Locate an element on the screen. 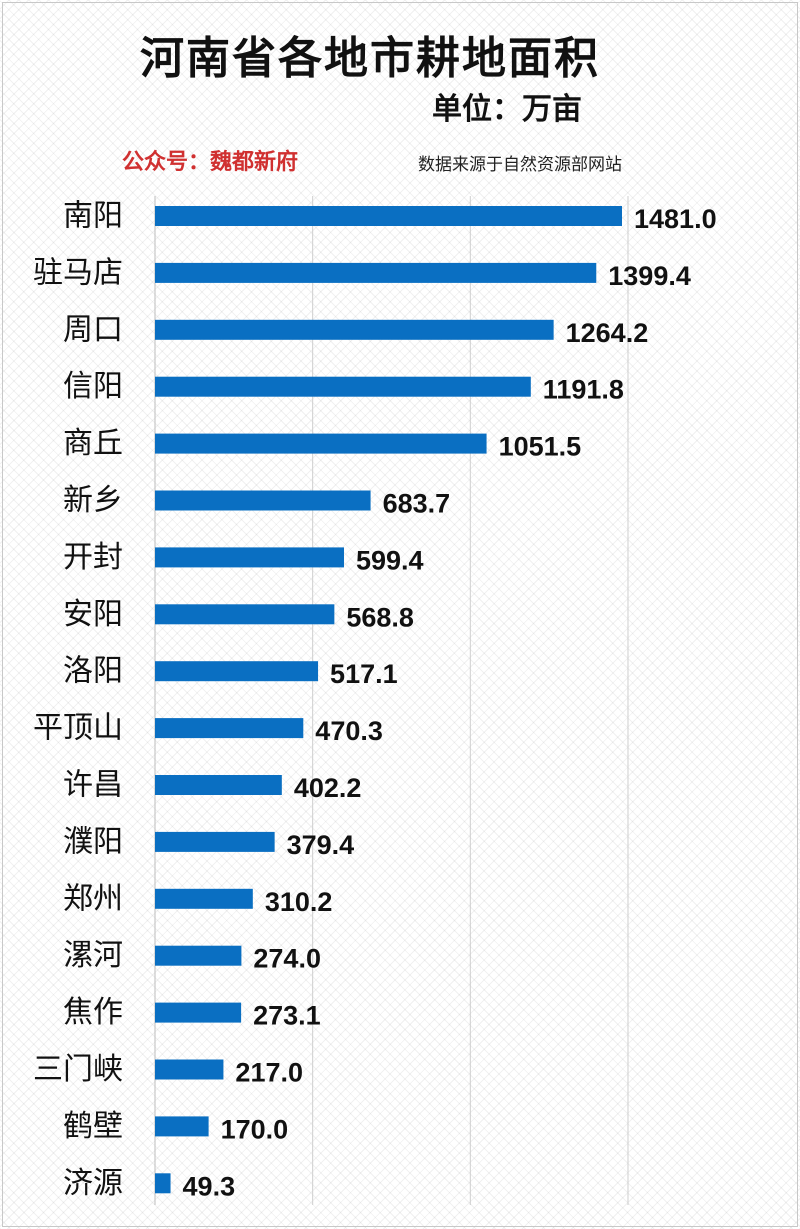 This screenshot has width=800, height=1229. category-label: 漯河 is located at coordinates (93, 955).